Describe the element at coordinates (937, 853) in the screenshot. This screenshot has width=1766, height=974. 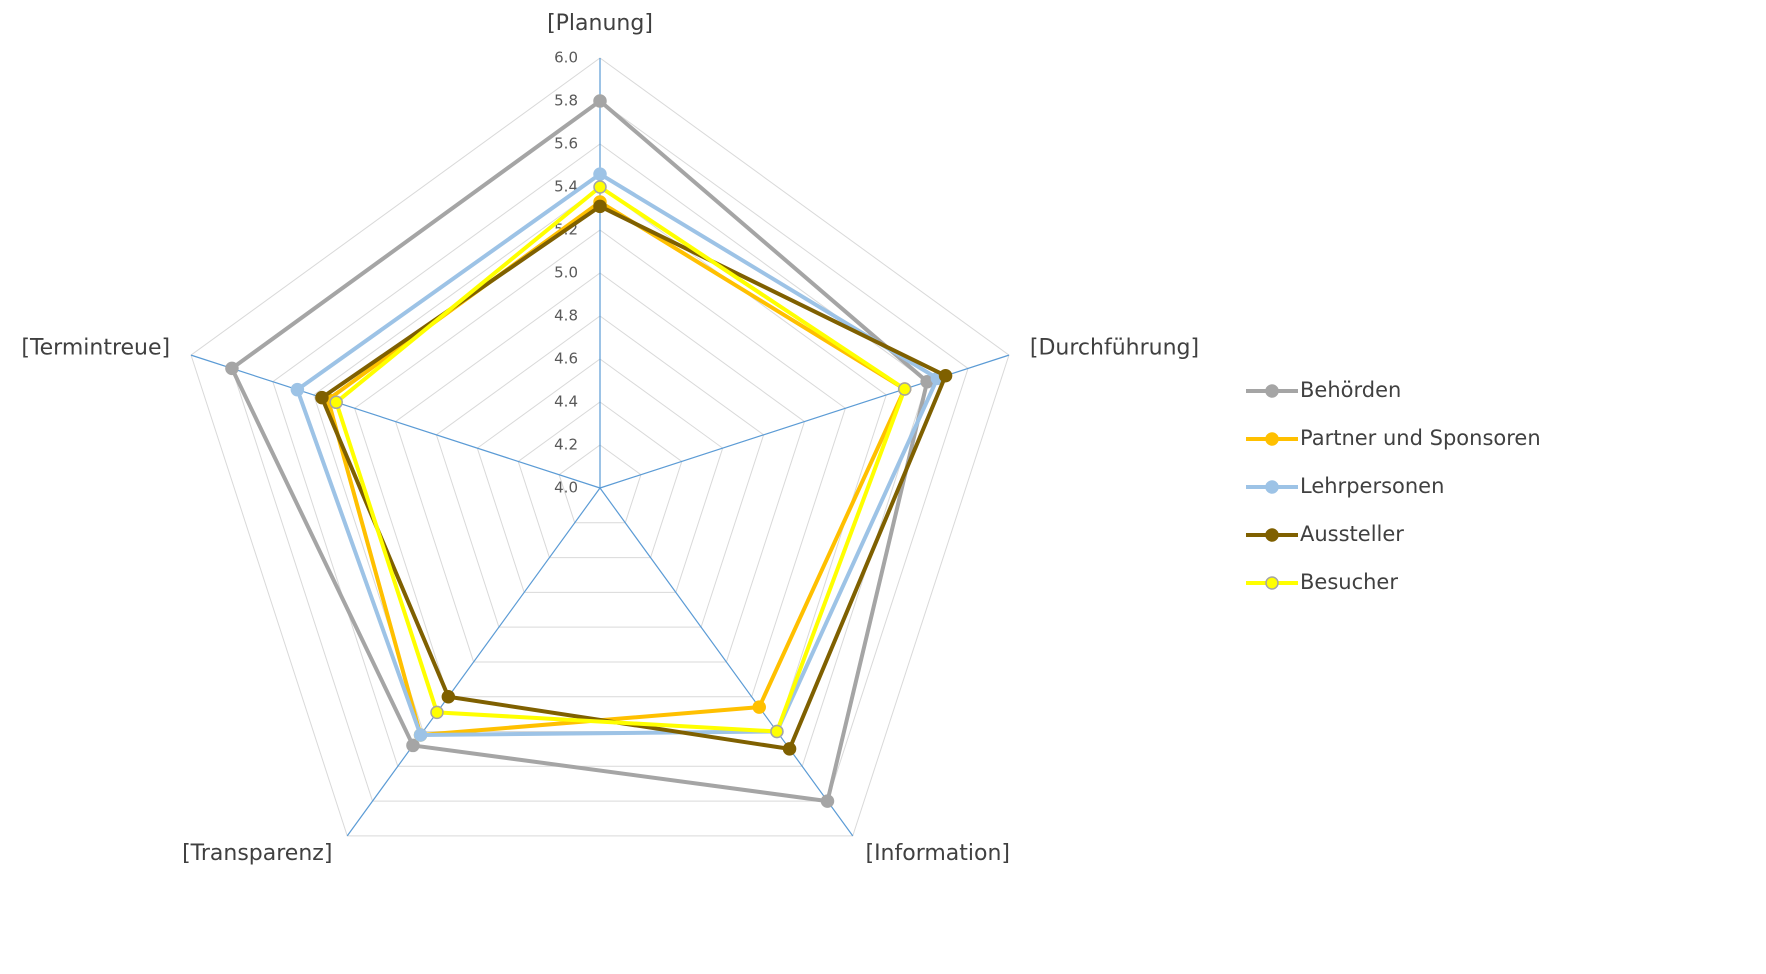
I see `category-label: [Information]` at that location.